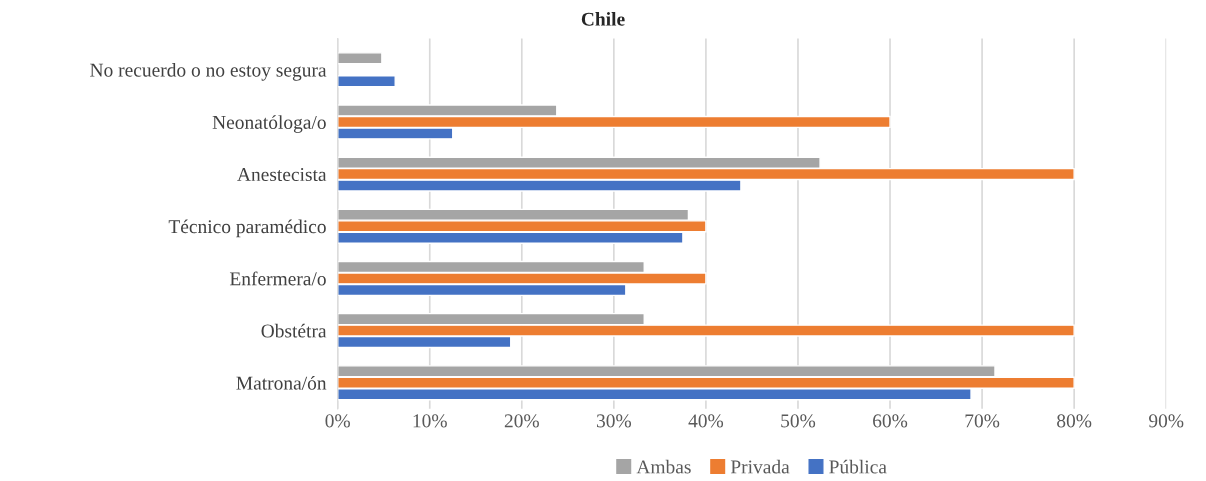  I want to click on y-tick-label: Técnico paramédico, so click(247, 228).